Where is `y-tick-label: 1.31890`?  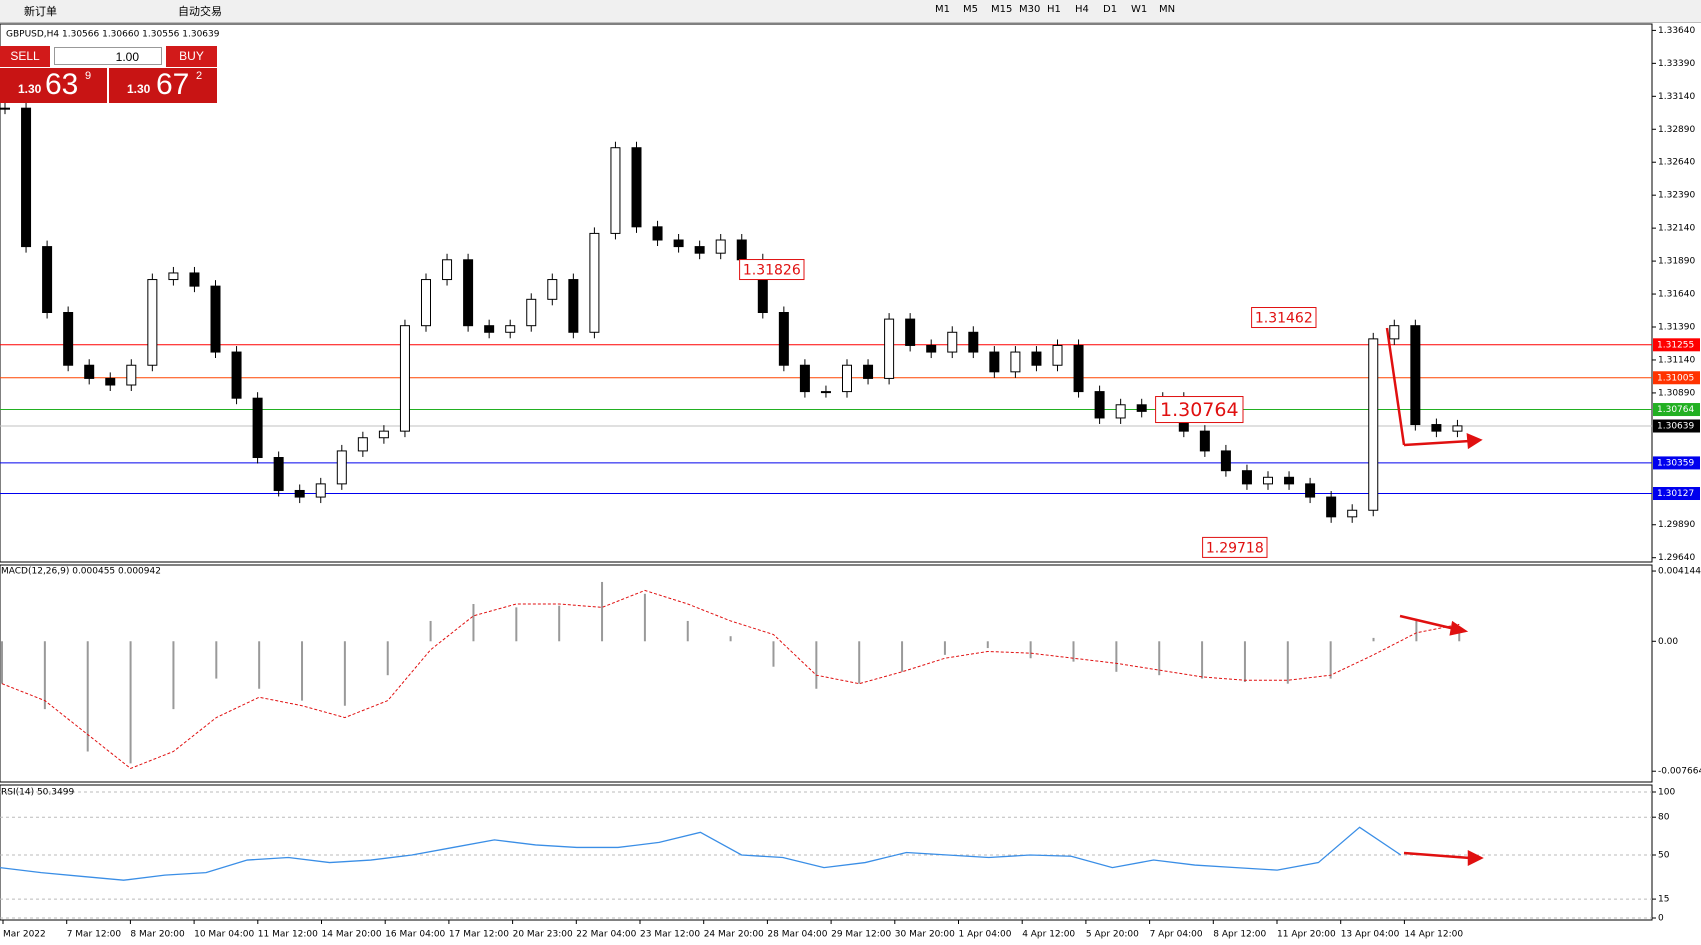 y-tick-label: 1.31890 is located at coordinates (1676, 262).